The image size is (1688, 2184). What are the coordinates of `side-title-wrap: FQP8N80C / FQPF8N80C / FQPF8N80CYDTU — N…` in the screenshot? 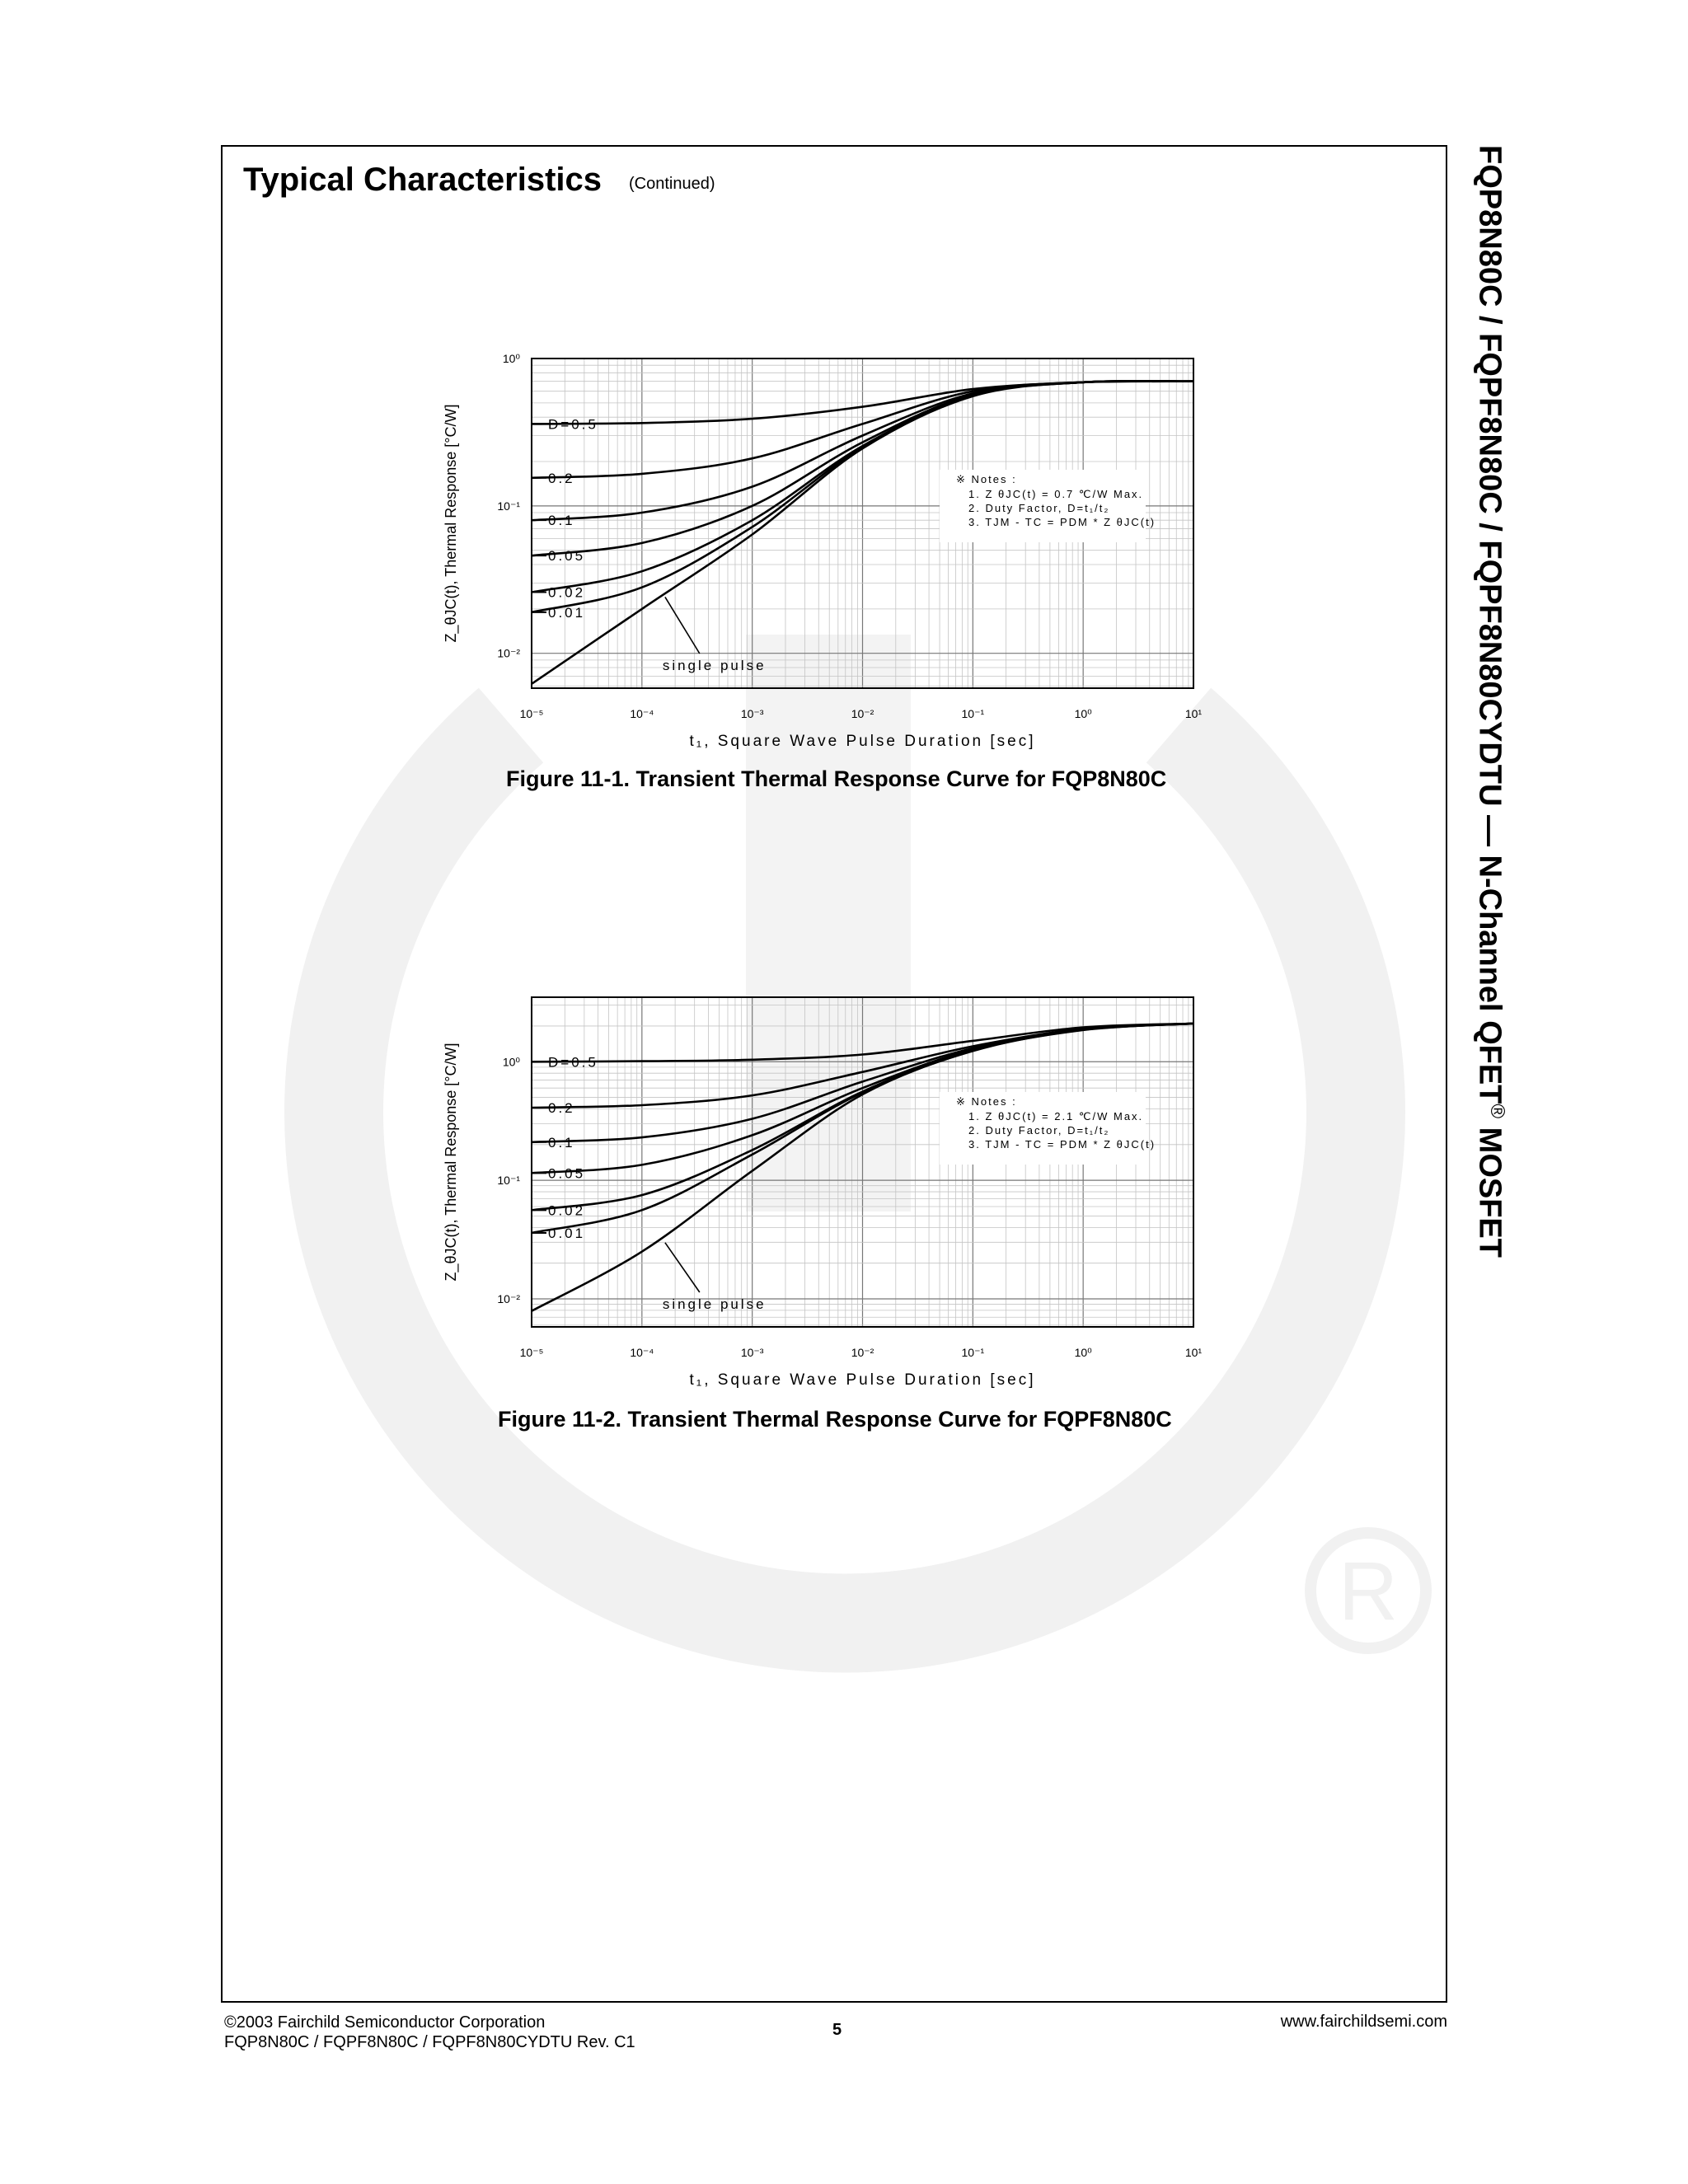 It's located at (1490, 845).